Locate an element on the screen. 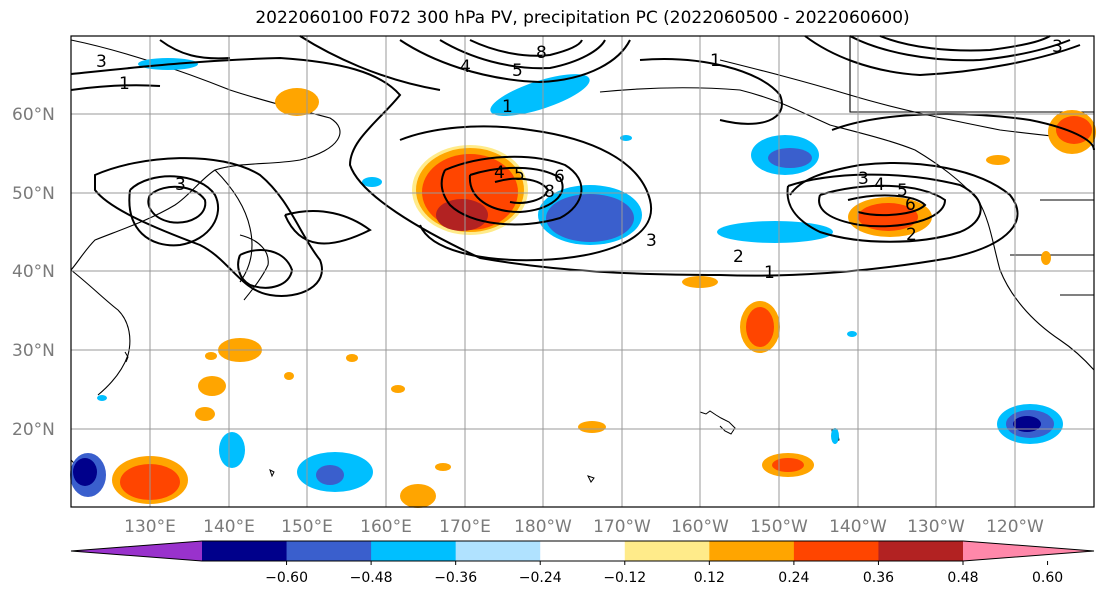  colorbar-tick-label: 0.12 is located at coordinates (709, 578).